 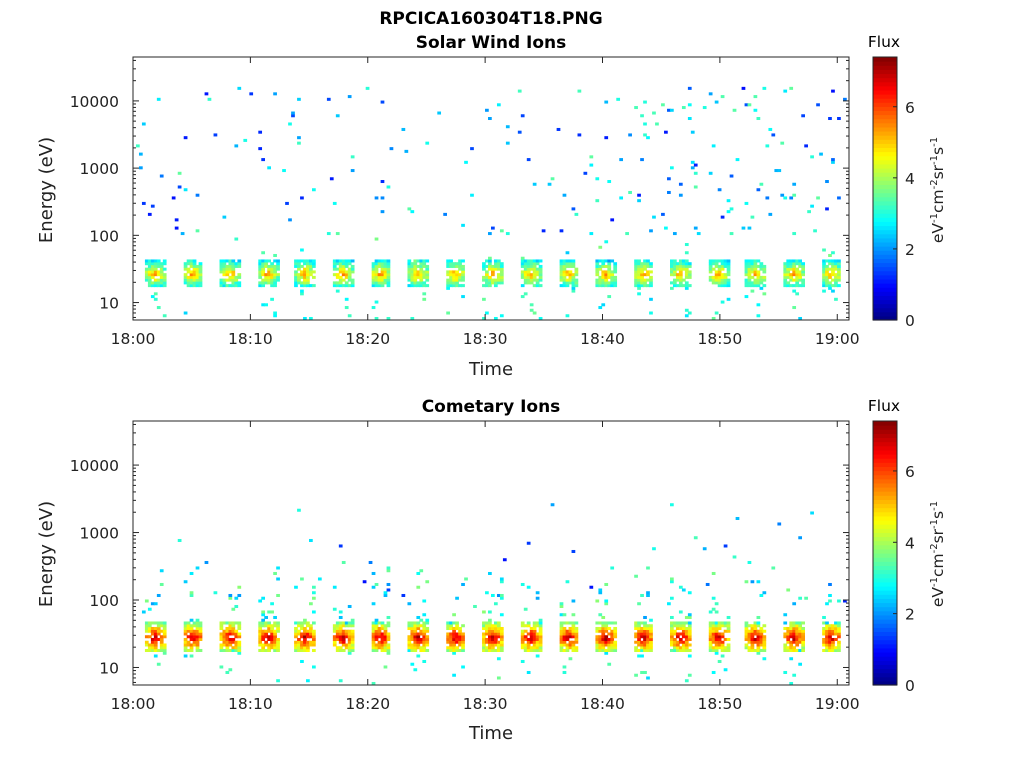 What do you see at coordinates (910, 686) in the screenshot?
I see `colorbar-tick-label: 0` at bounding box center [910, 686].